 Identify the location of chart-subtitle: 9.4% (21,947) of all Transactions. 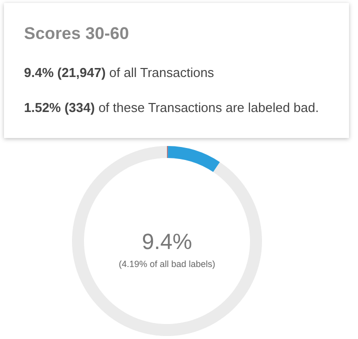
(119, 72).